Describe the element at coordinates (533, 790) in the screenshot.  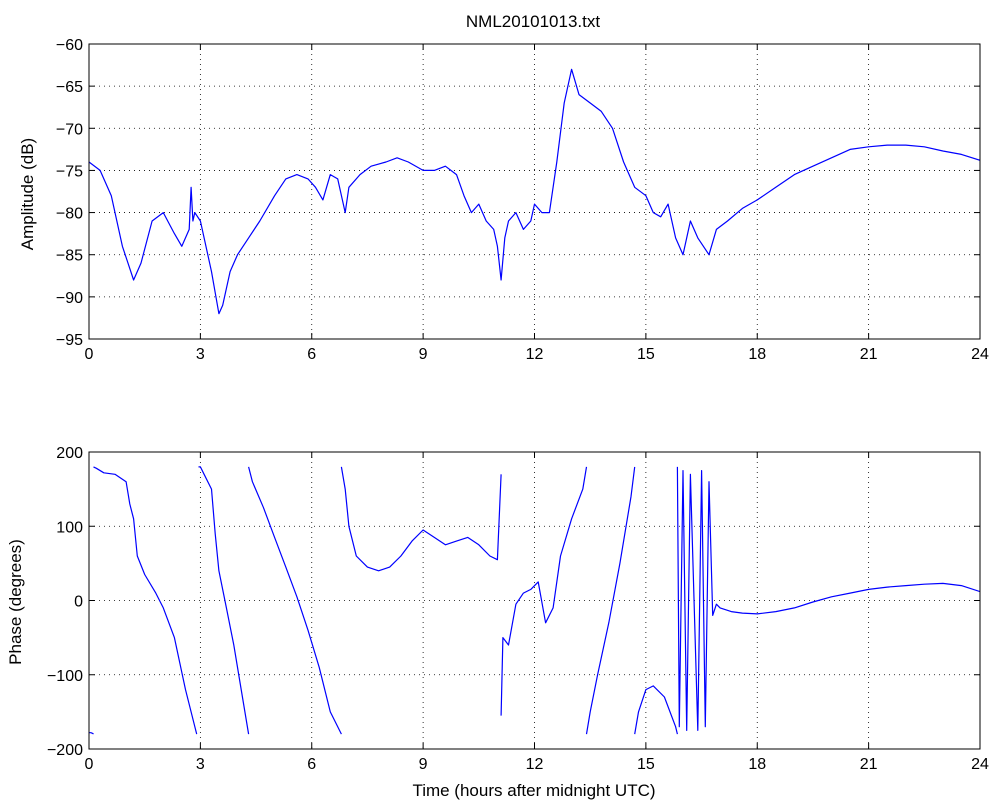
I see `phase-x-axis-title: Time (hours after midnight UTC)` at that location.